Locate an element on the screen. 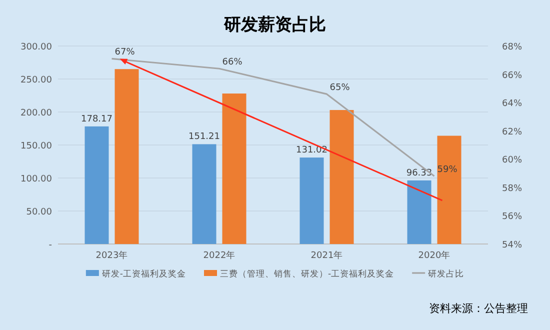 The width and height of the screenshot is (550, 330). x-tick-label: 2020年 is located at coordinates (434, 255).